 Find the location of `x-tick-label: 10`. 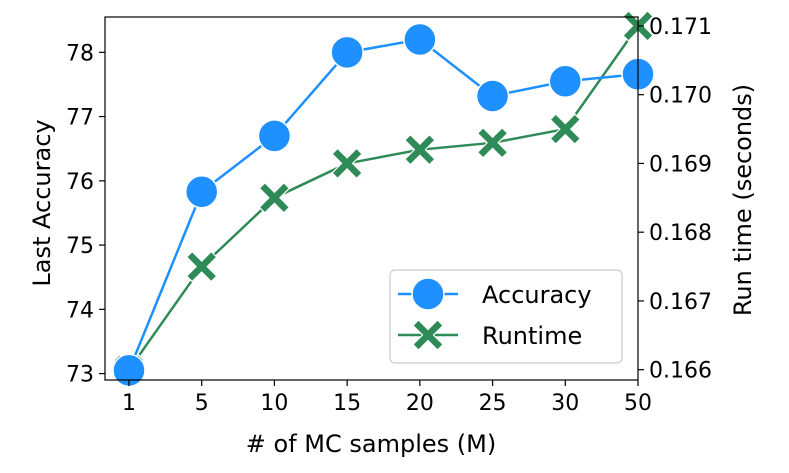

x-tick-label: 10 is located at coordinates (274, 403).